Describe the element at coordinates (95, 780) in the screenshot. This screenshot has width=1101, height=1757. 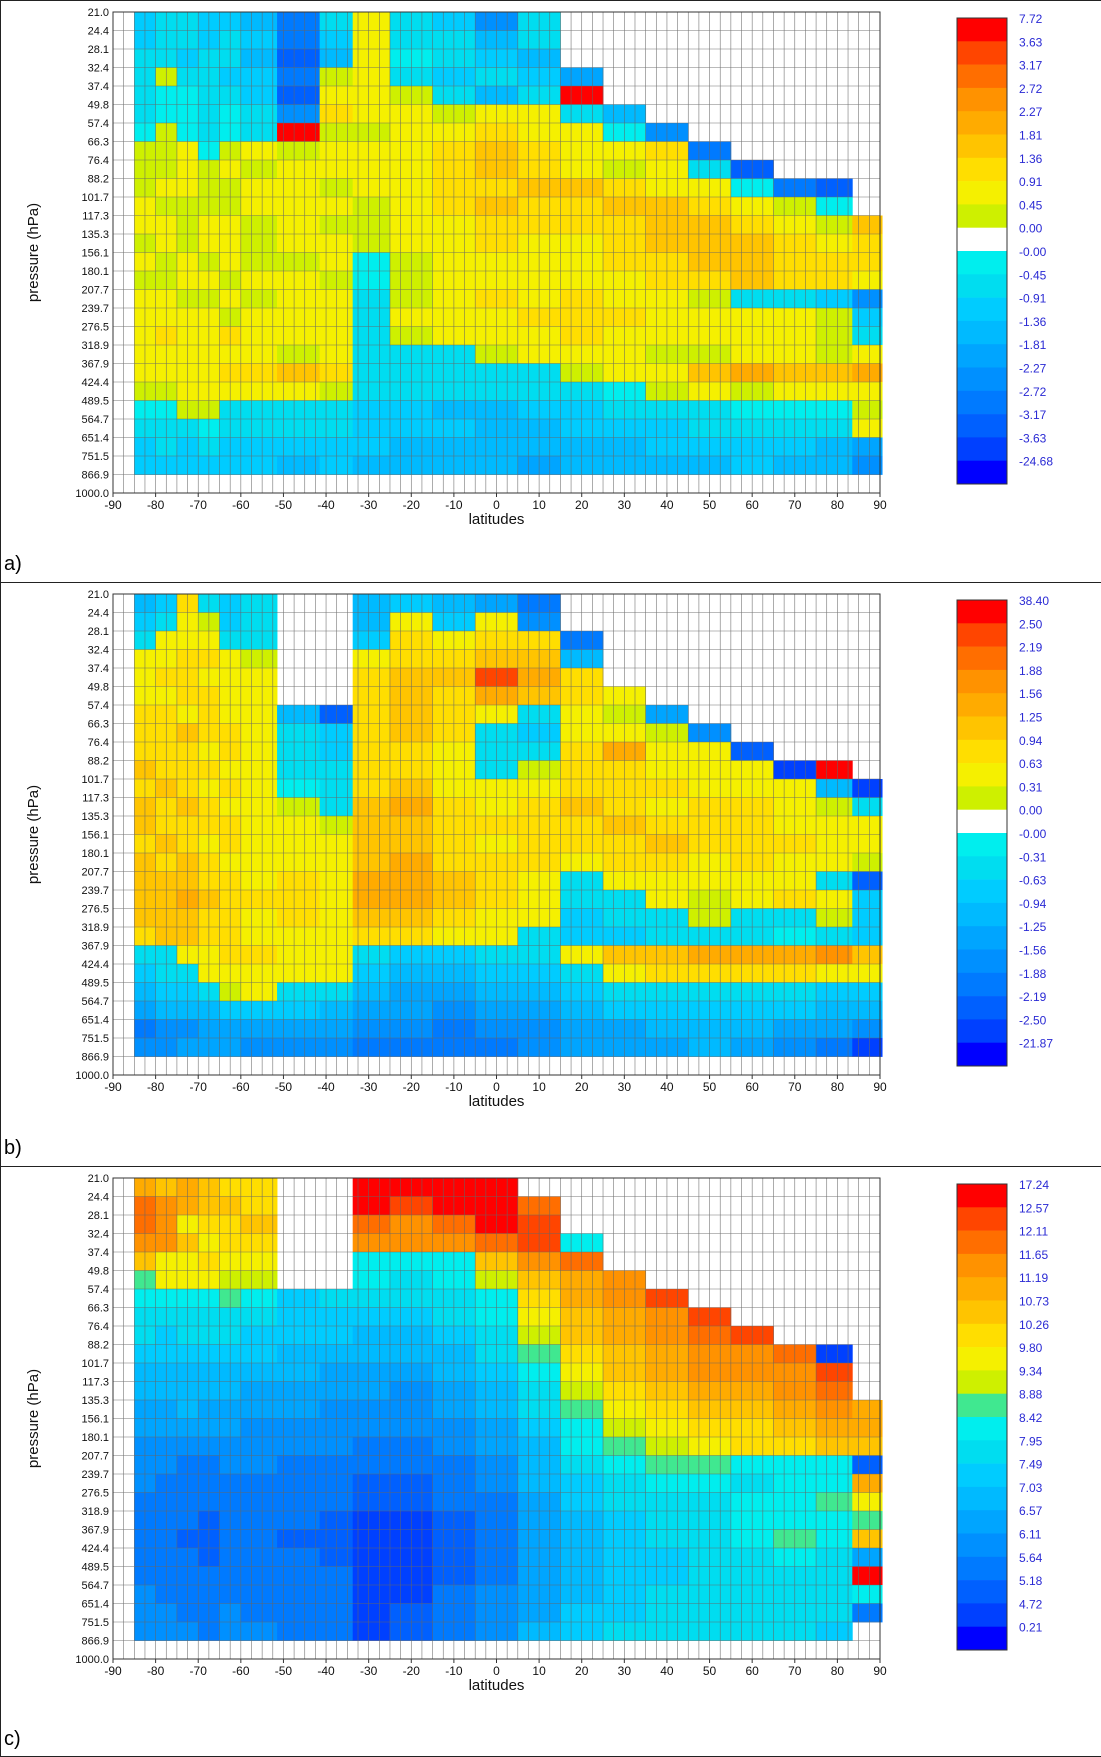
I see `y-tick-label: 101.7` at that location.